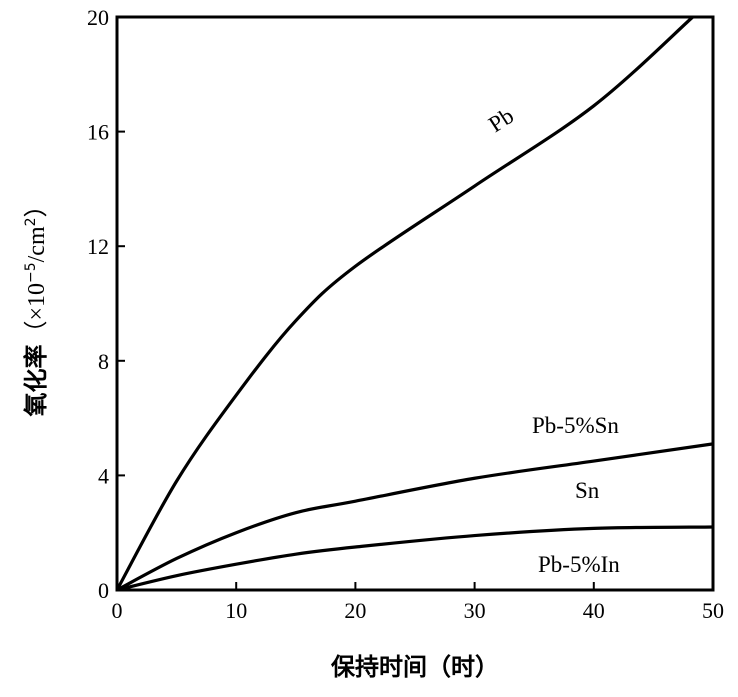 The image size is (738, 697). Describe the element at coordinates (414, 667) in the screenshot. I see `x-axis-label: 保持时间（时）` at that location.